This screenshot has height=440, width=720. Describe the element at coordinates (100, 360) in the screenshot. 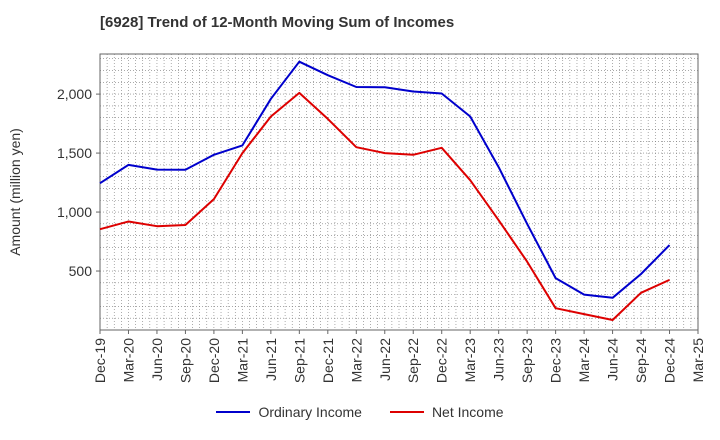

I see `x-tick-label: Dec-19` at that location.